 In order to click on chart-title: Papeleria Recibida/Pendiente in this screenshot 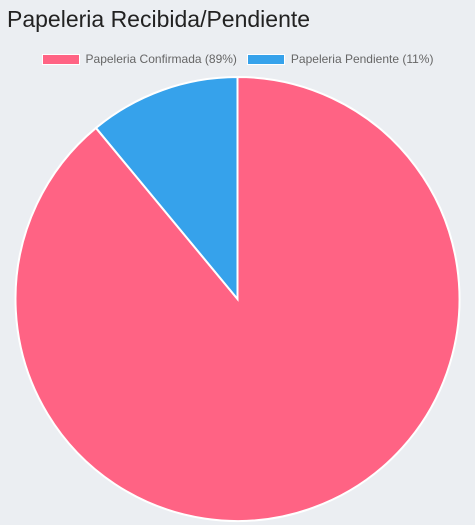, I will do `click(159, 19)`.